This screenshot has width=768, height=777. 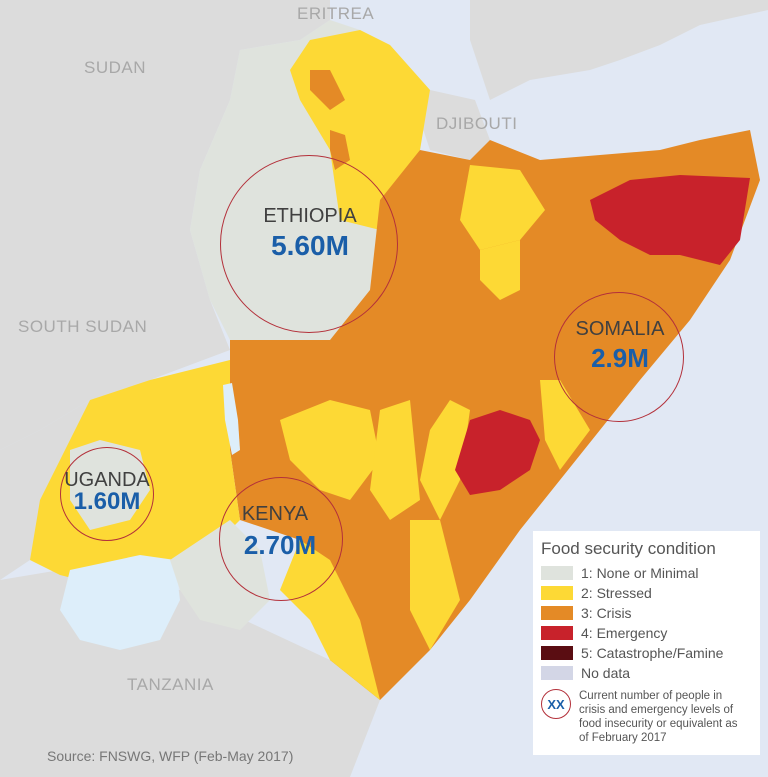 I want to click on swatch-phase5, so click(x=557, y=653).